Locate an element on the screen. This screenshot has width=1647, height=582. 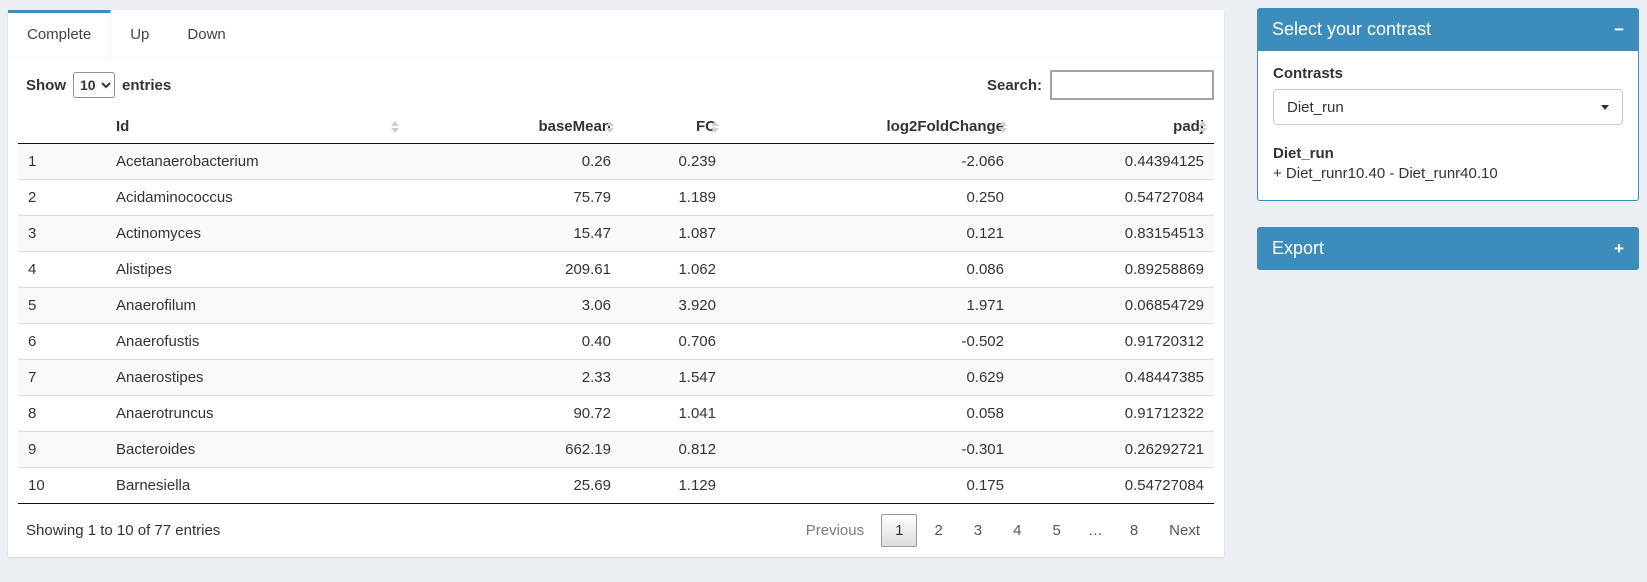
column-header-basemean: baseMean is located at coordinates (513, 127).